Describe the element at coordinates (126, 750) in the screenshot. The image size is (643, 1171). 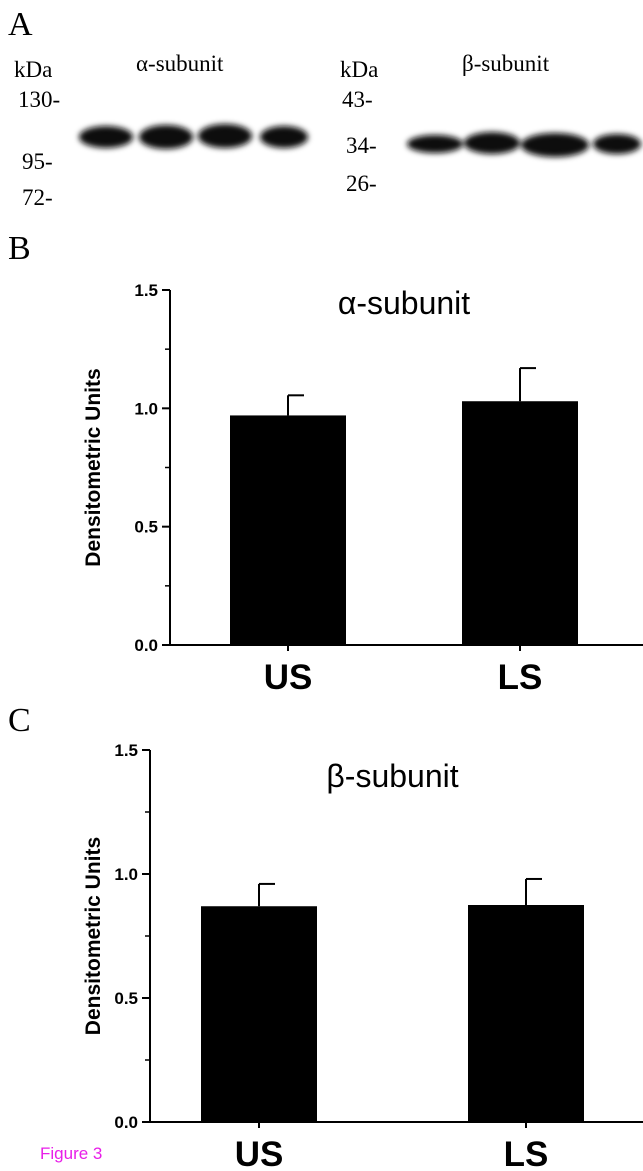
I see `beta-chart-ytick-label-3: 1.5` at that location.